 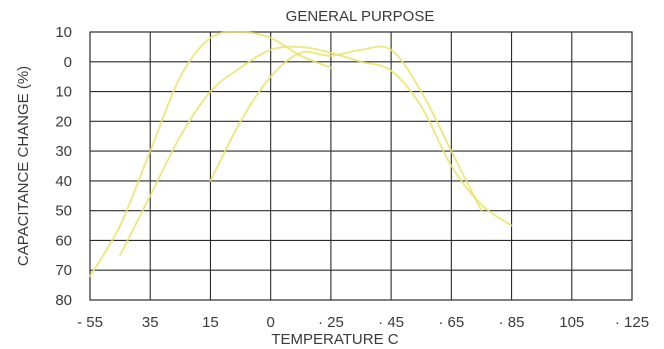 I want to click on x-tick-label: 15, so click(x=210, y=322).